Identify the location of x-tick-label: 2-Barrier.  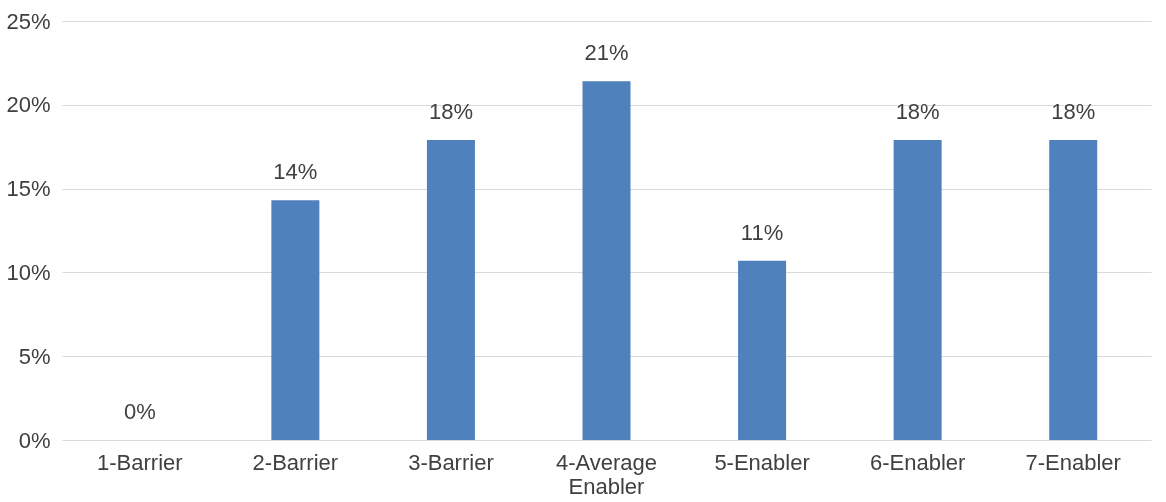
(295, 462).